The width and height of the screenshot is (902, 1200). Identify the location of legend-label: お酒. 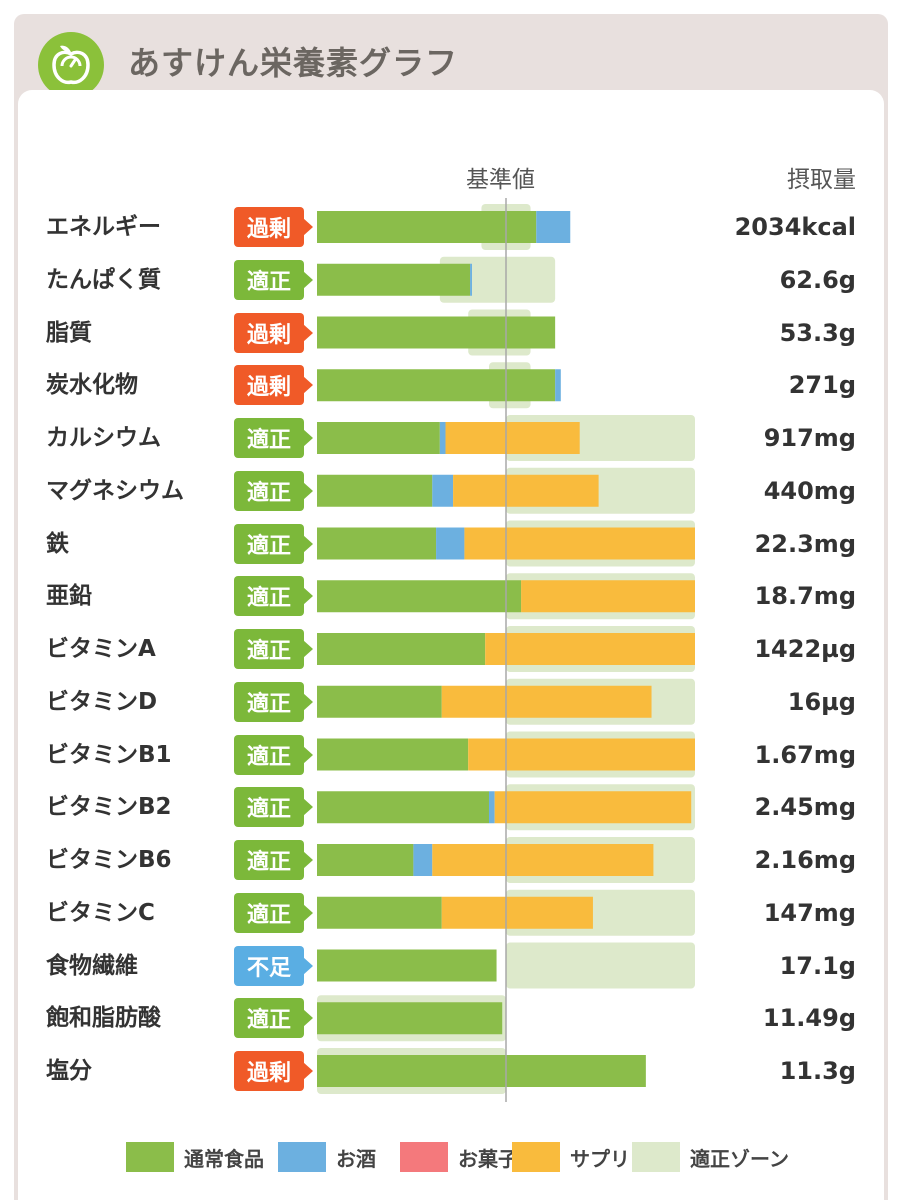
(356, 1158).